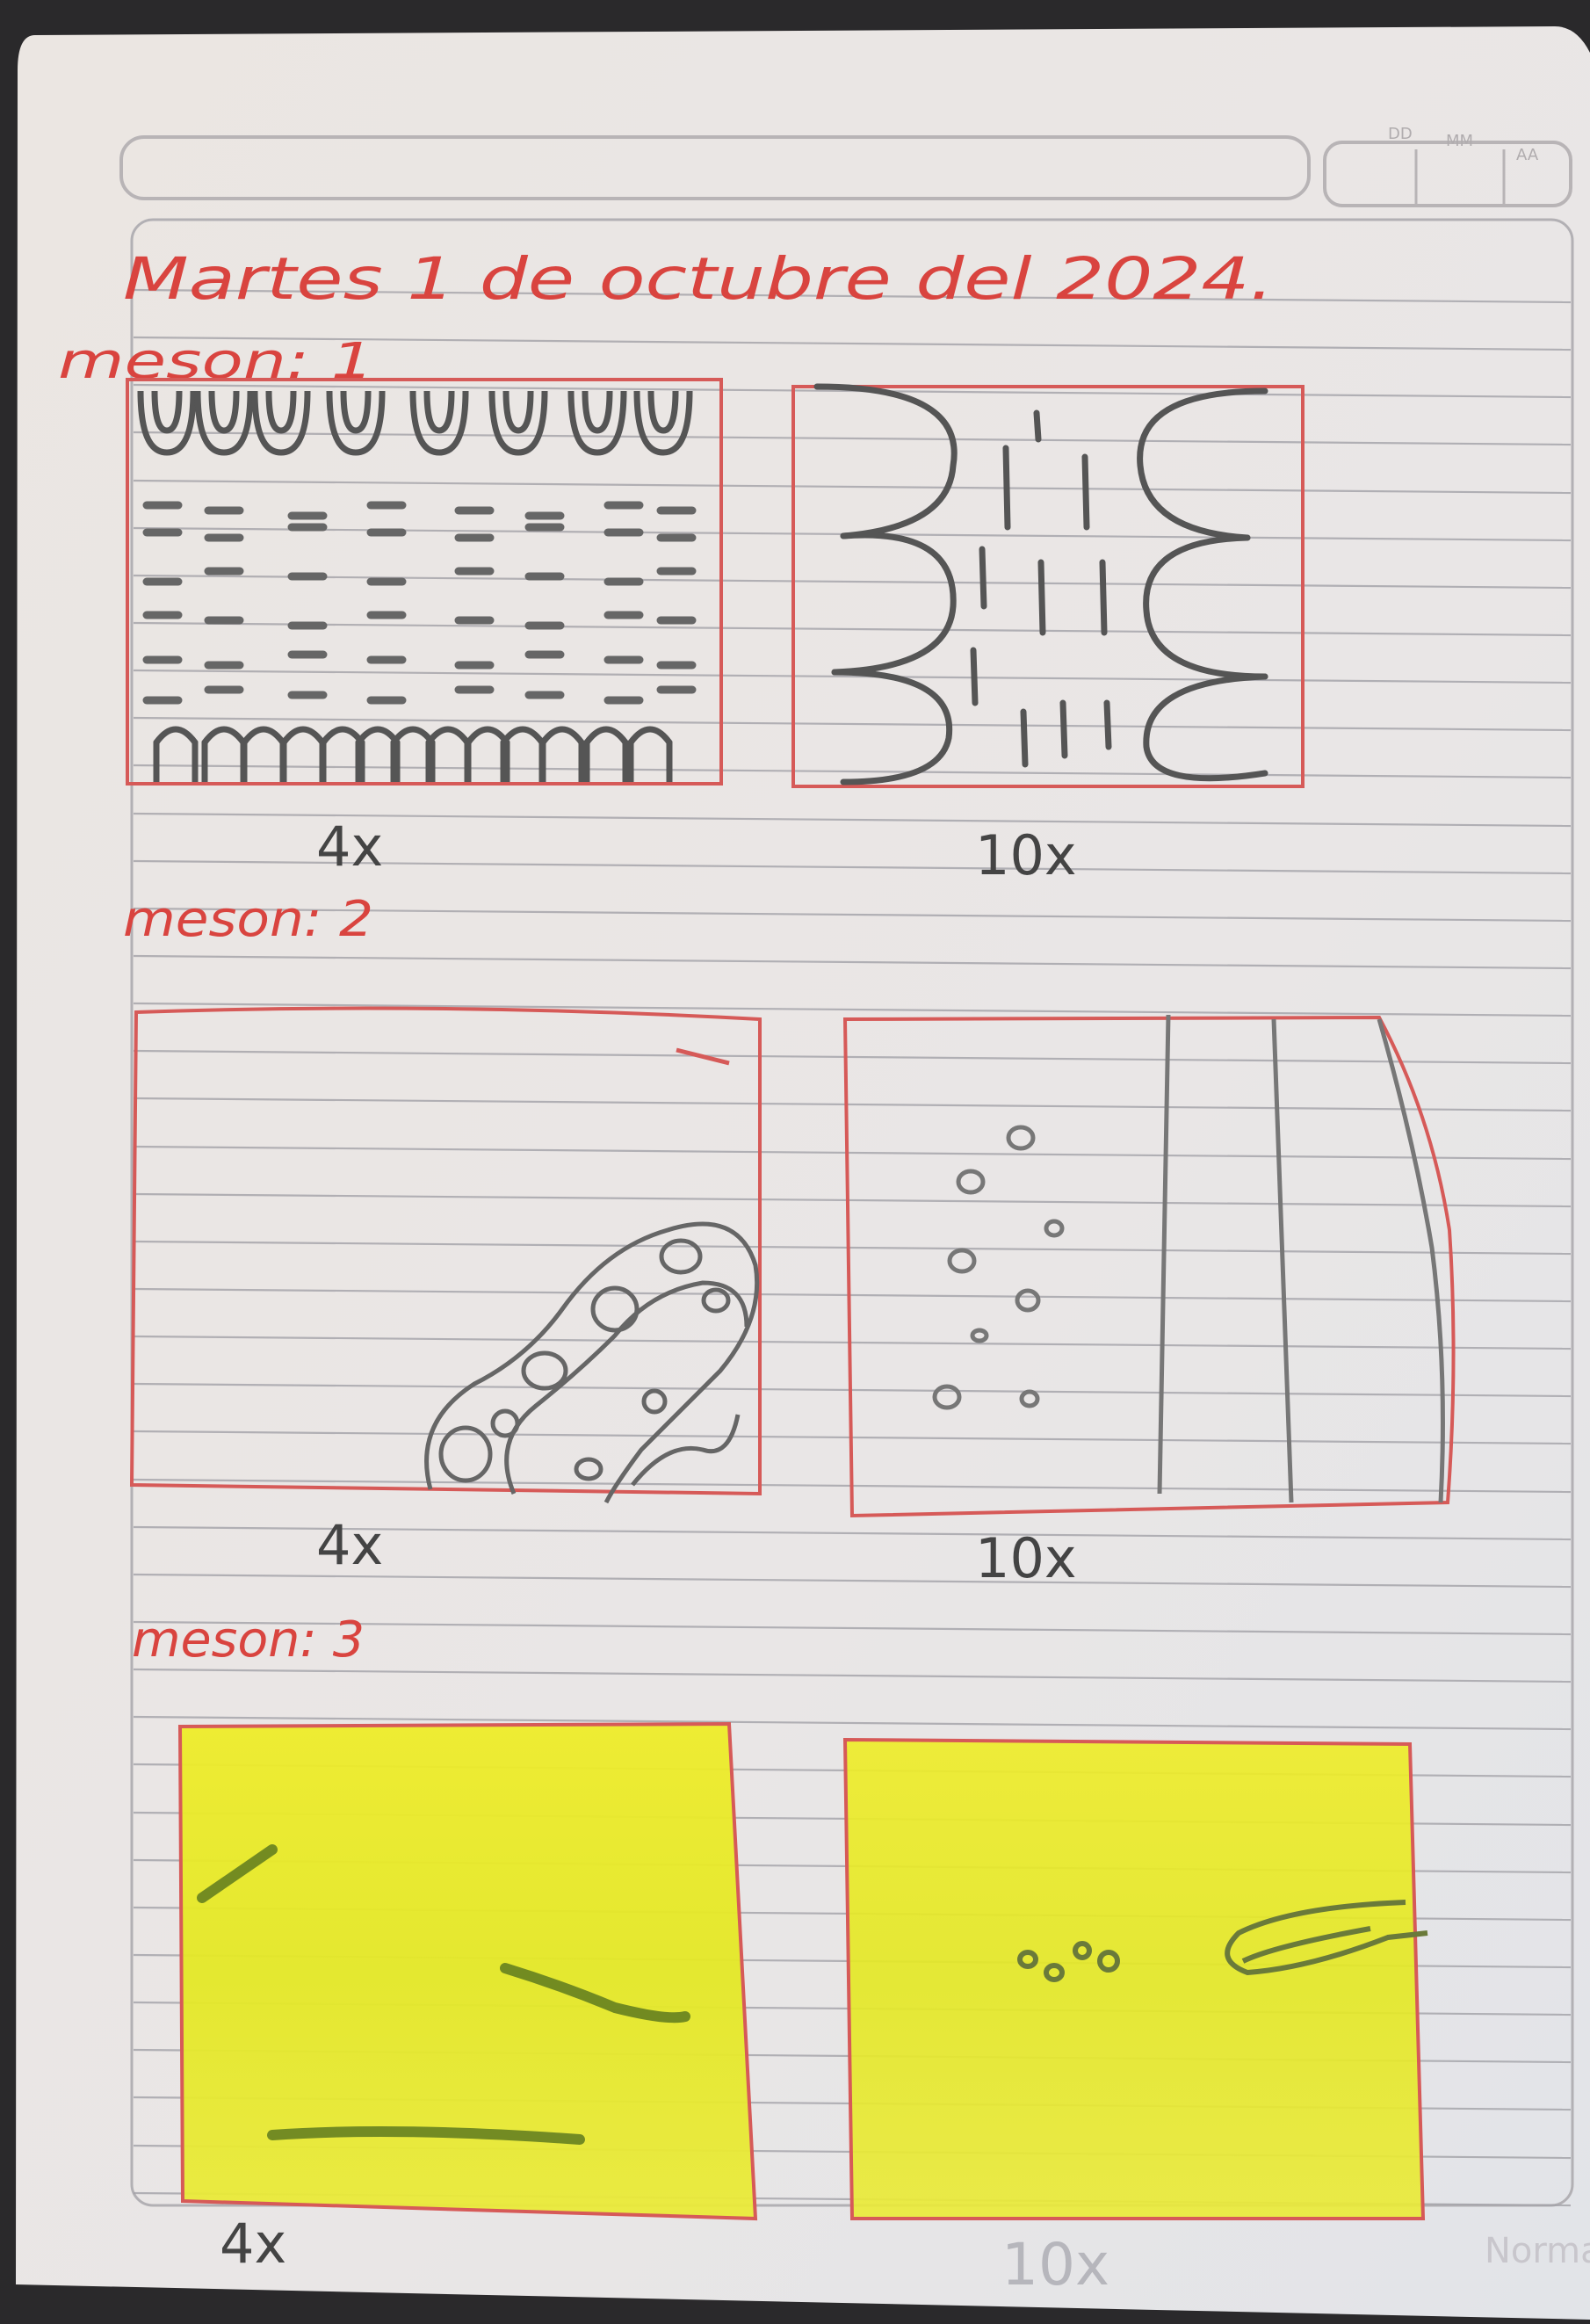  Describe the element at coordinates (1026, 855) in the screenshot. I see `caption-meson1-10x: 10x` at that location.